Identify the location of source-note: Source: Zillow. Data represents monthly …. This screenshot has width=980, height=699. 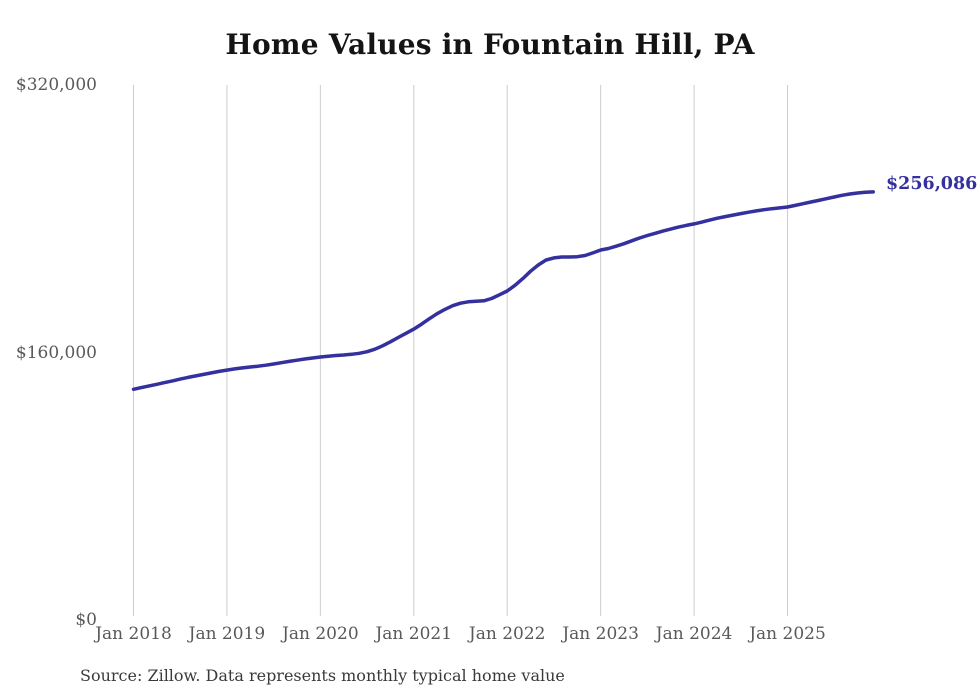
(322, 675).